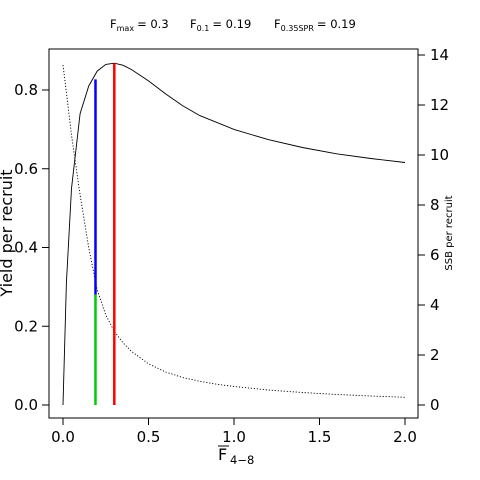  What do you see at coordinates (435, 405) in the screenshot?
I see `y2-tick-label: 0` at bounding box center [435, 405].